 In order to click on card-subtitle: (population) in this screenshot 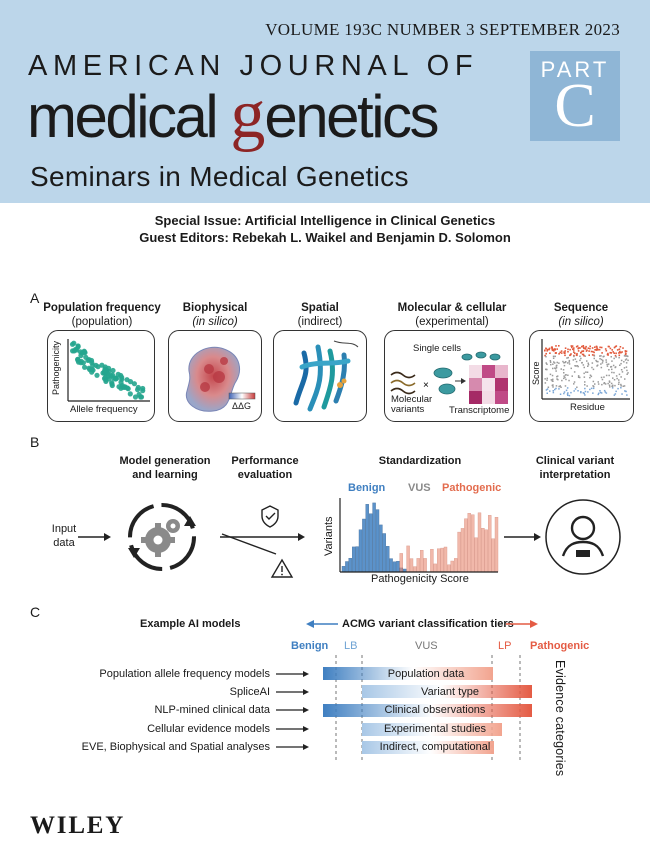, I will do `click(102, 322)`.